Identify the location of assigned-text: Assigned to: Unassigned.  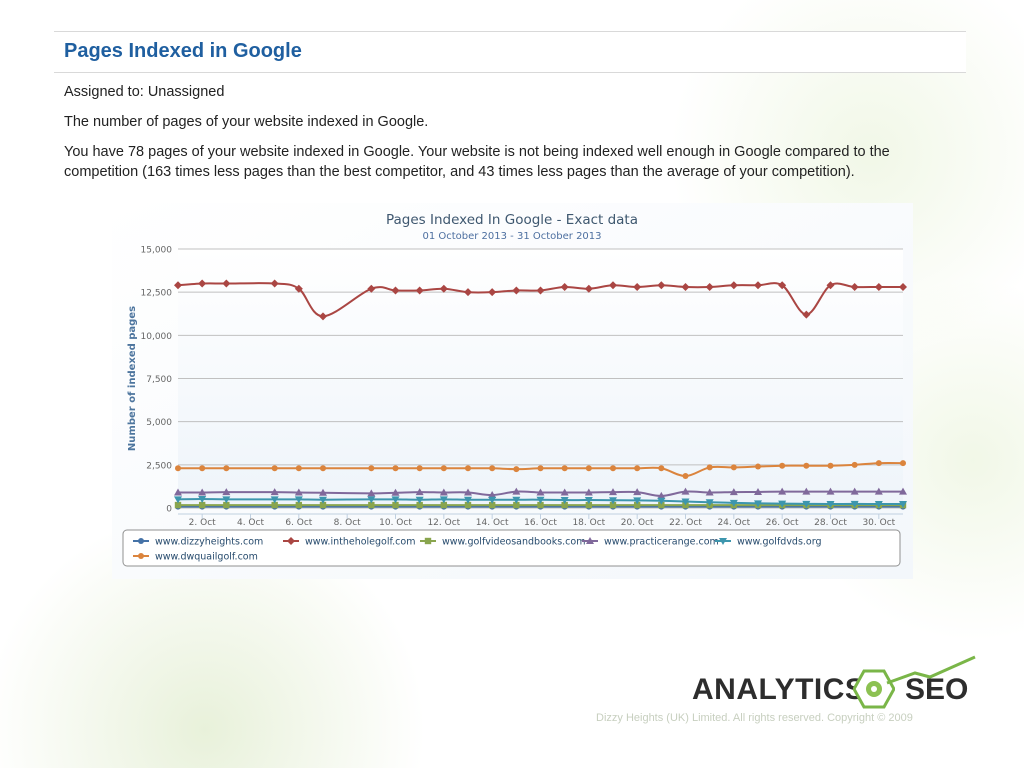
(144, 92).